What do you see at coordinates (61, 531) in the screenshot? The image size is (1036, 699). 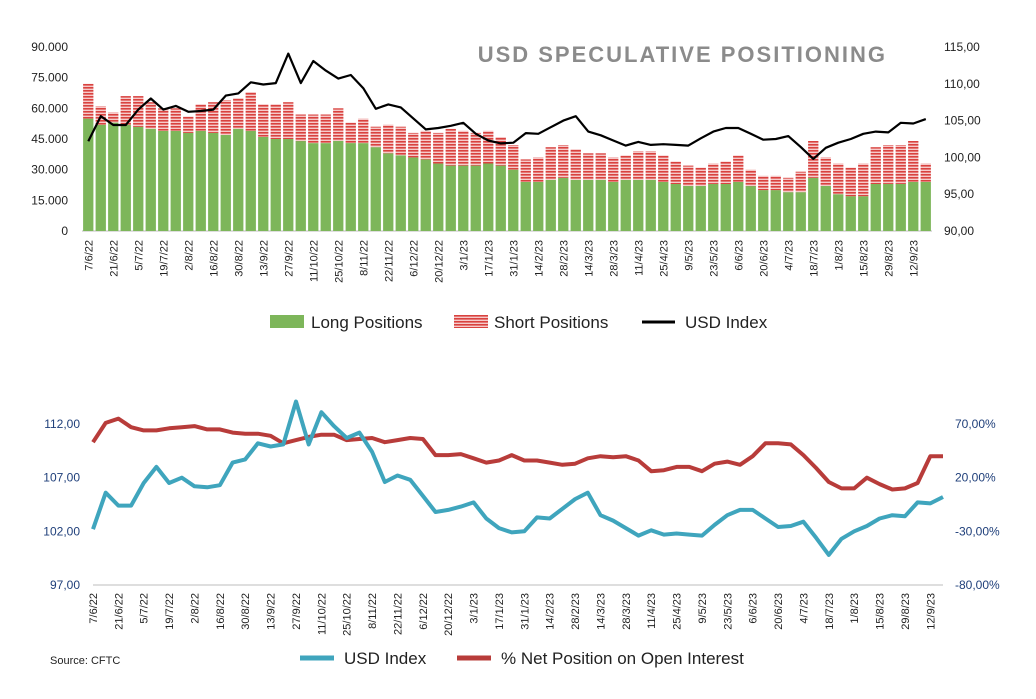 I see `left-tick-label: 102,00` at bounding box center [61, 531].